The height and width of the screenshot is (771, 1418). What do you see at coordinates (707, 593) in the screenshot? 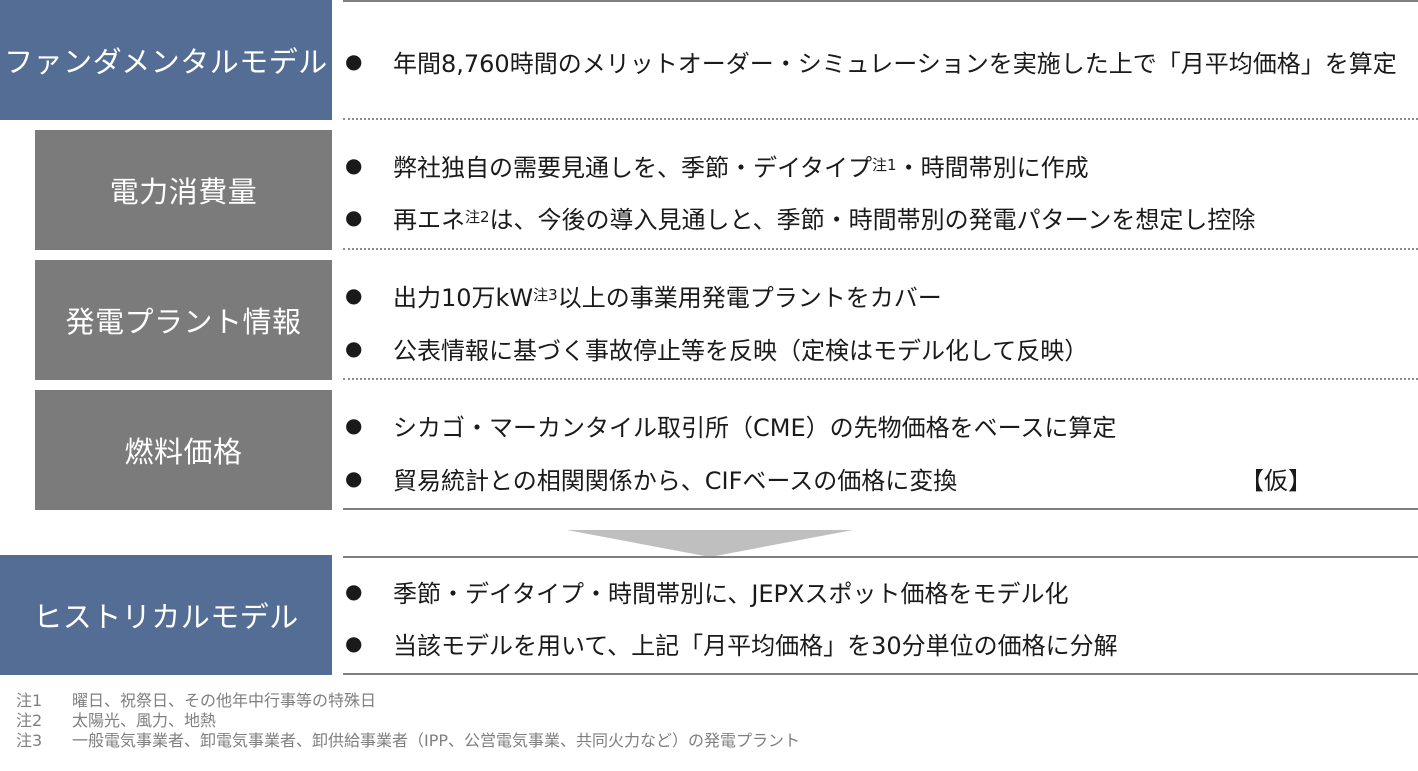
I see `list-item: ● 季節・デイタイプ・時間帯別に、JEPXスポット価格をモデル化` at bounding box center [707, 593].